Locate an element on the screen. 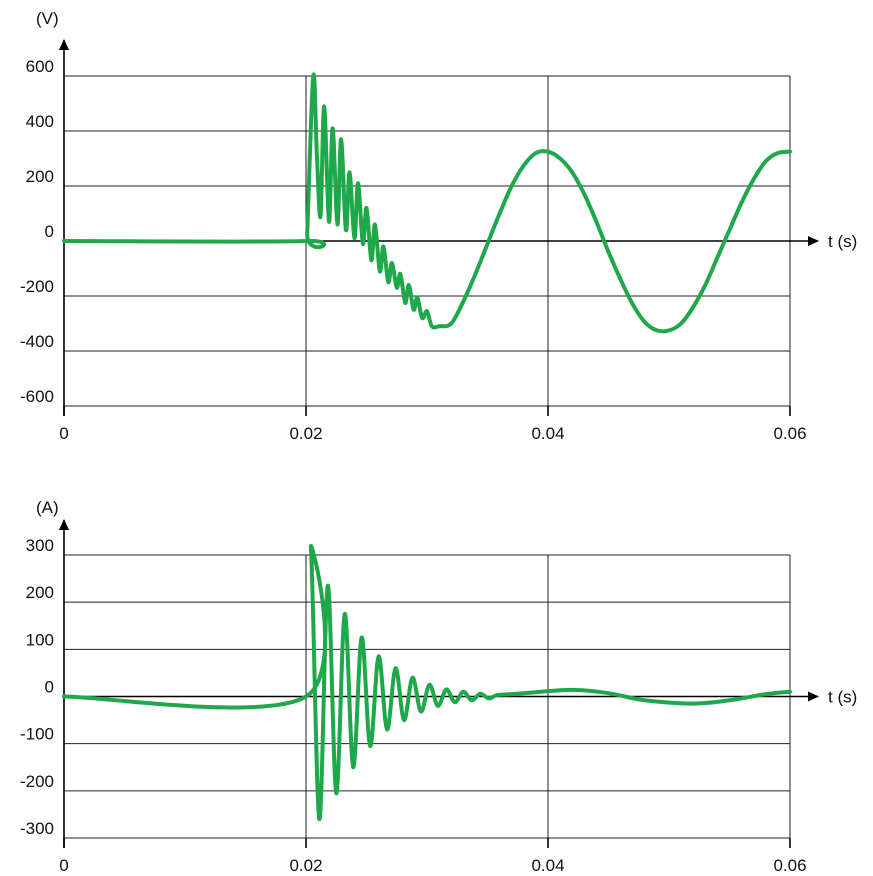  y-tick-label: -600 is located at coordinates (37, 396).